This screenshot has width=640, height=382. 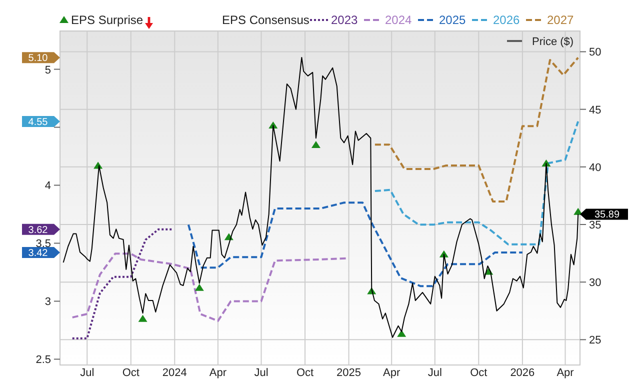 What do you see at coordinates (349, 373) in the screenshot?
I see `x-tick-label: 2025` at bounding box center [349, 373].